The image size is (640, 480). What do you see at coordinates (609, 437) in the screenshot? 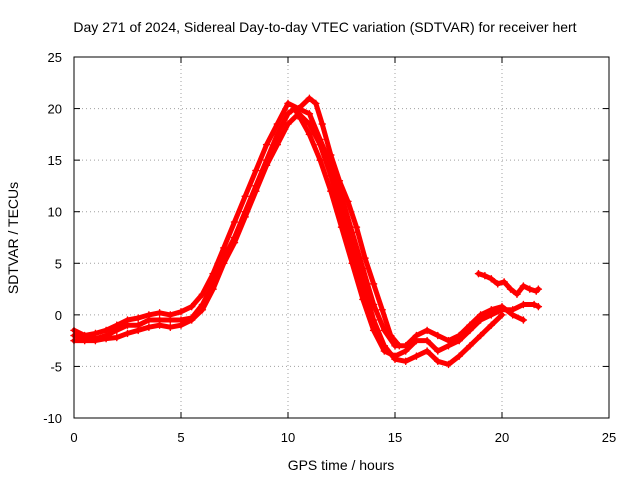
I see `x-tick-label: 25` at bounding box center [609, 437].